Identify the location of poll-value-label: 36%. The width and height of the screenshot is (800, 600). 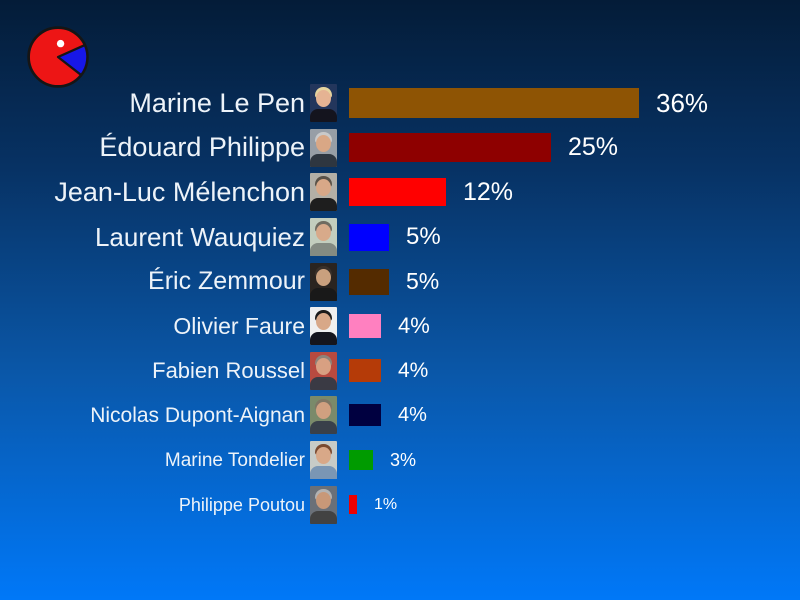
(682, 103).